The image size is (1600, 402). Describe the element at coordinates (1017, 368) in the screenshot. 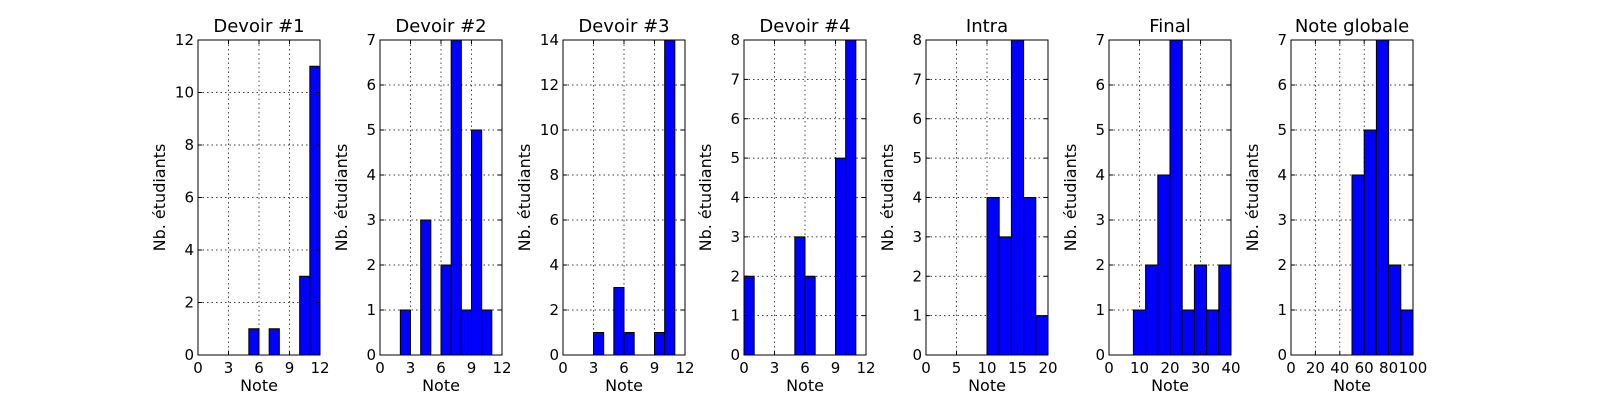

I see `x-tick-label: 15` at that location.